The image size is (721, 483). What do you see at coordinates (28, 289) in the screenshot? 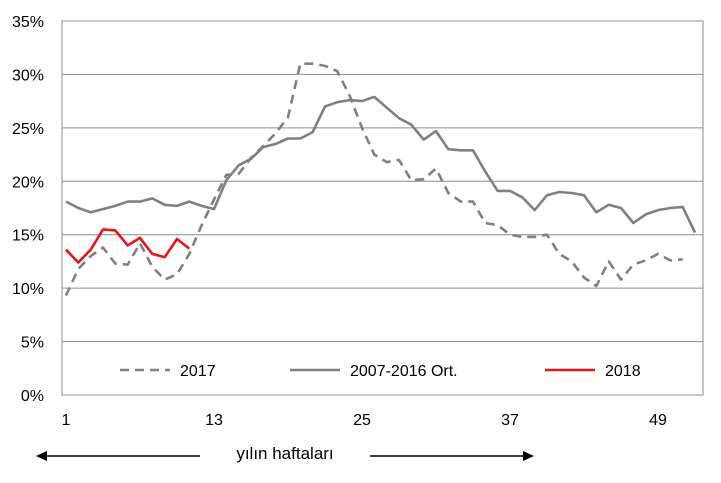
I see `y-tick-label: 10%` at bounding box center [28, 289].